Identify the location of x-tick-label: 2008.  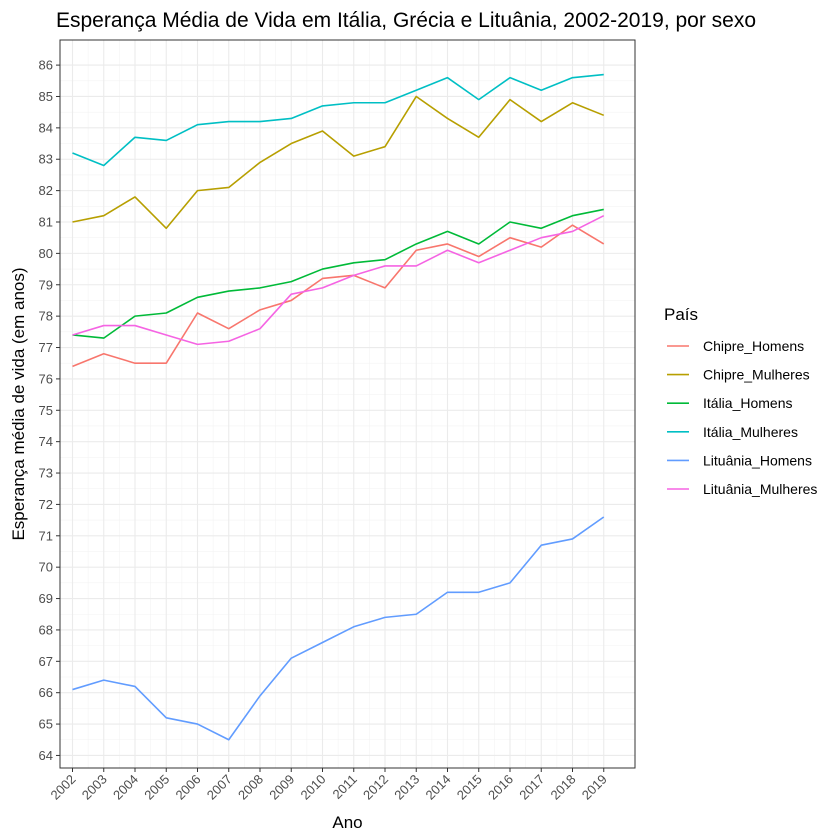
(250, 787).